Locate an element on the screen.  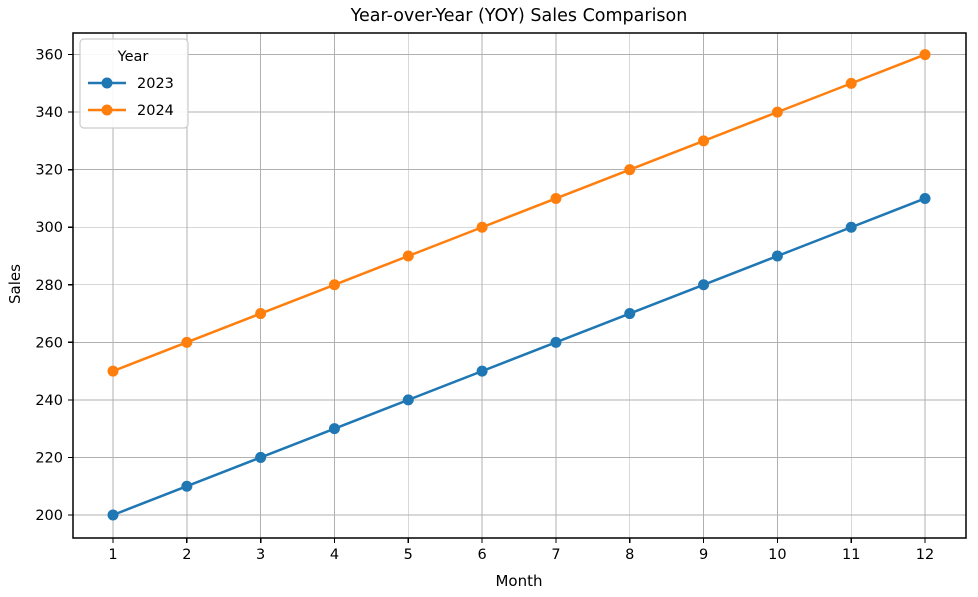
y-tick-label: 220 is located at coordinates (49, 458).